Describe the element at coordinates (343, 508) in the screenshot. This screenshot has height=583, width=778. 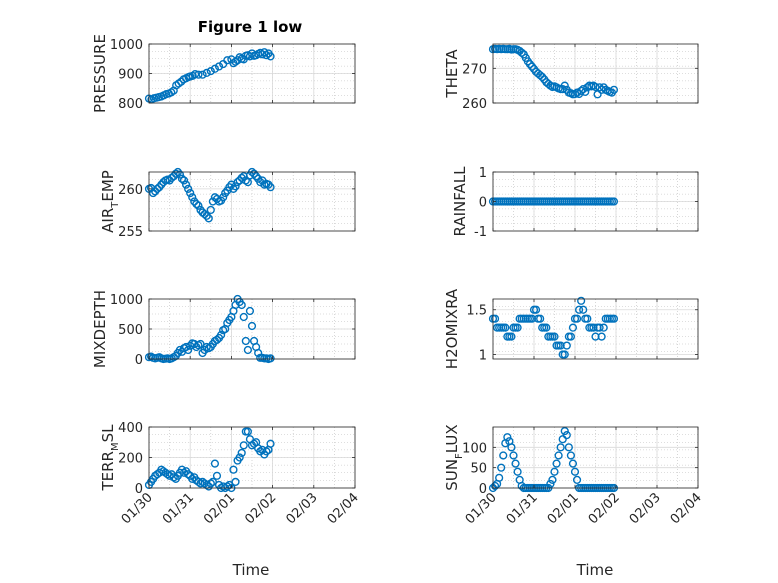
I see `x-tick-label: 02/04` at that location.